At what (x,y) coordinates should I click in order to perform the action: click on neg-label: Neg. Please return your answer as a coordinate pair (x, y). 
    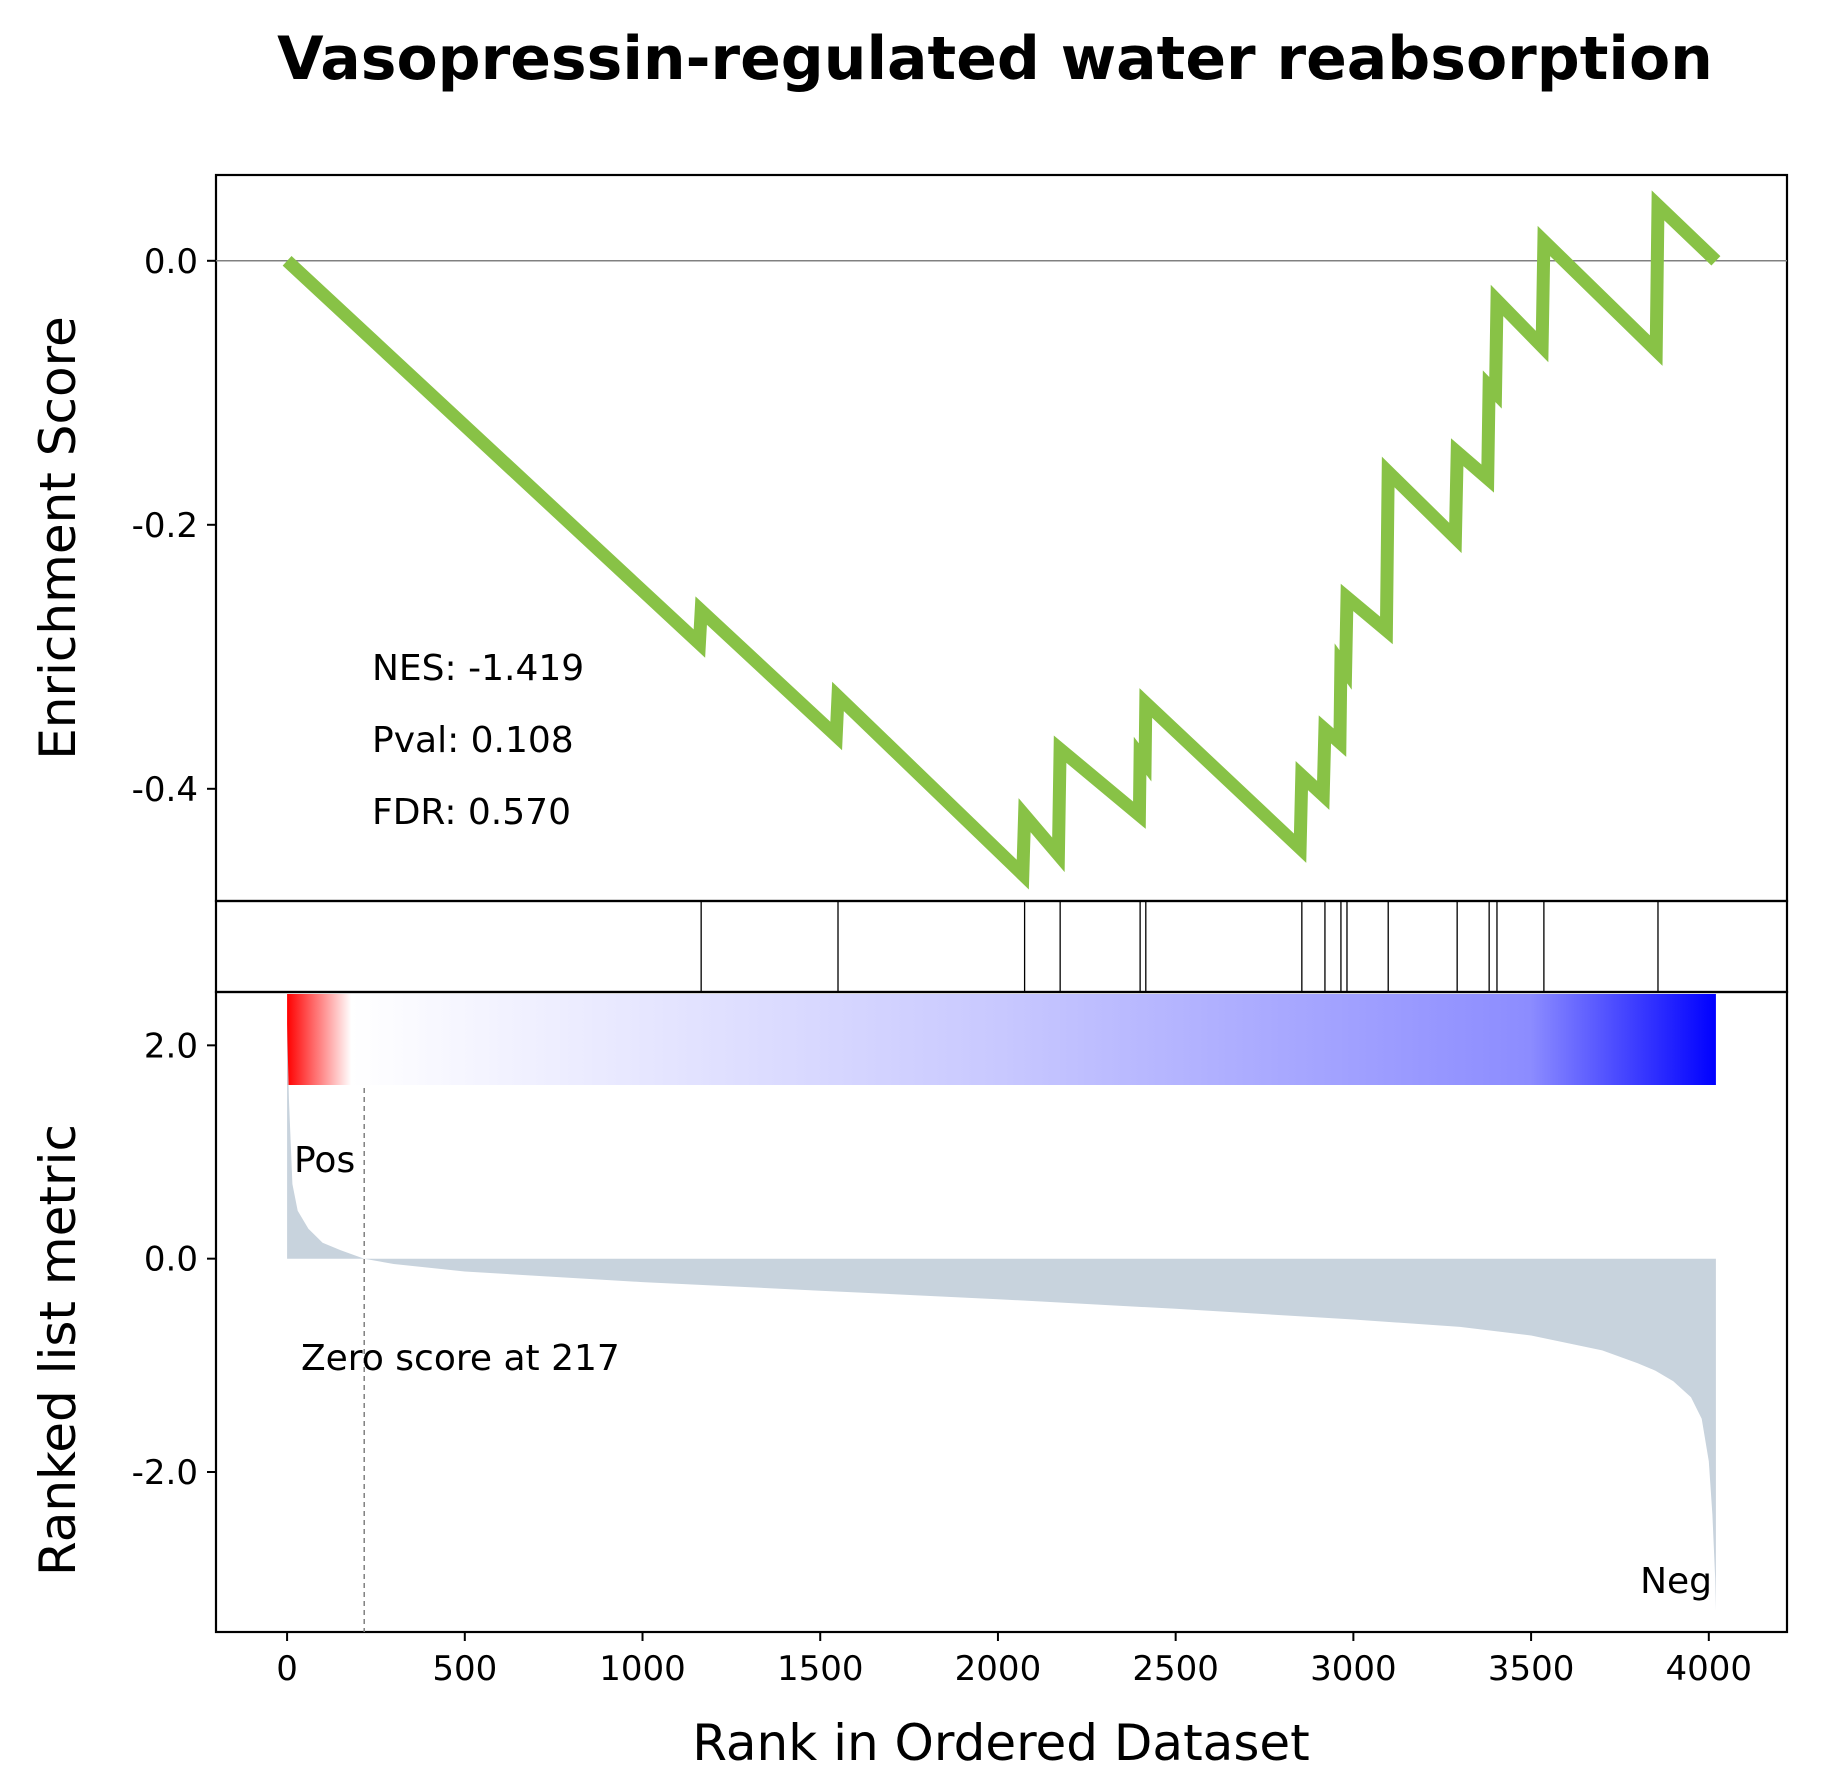
    Looking at the image, I should click on (1676, 1581).